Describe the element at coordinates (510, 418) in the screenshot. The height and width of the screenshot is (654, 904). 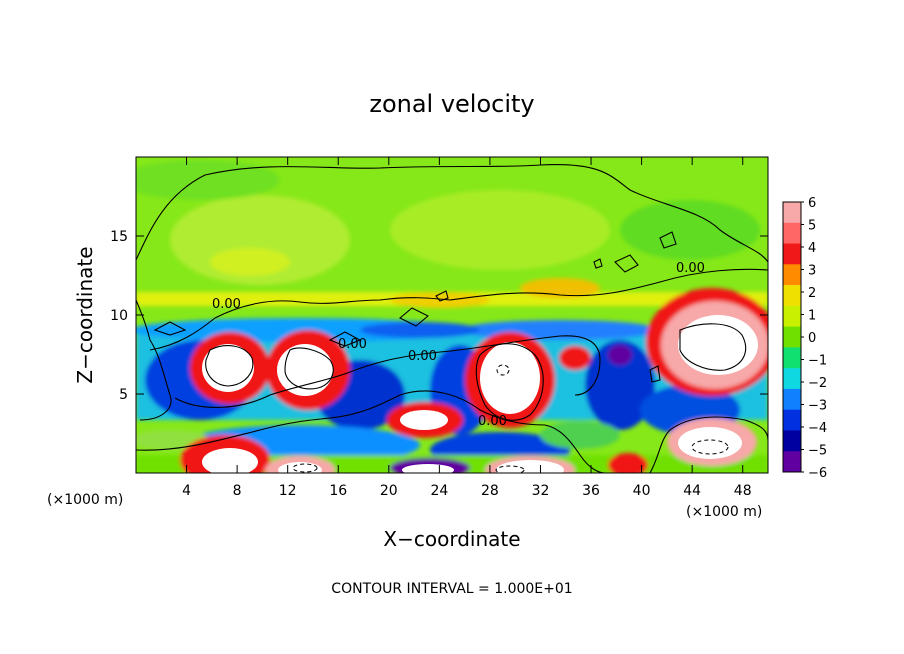
I see `dashed-contours` at that location.